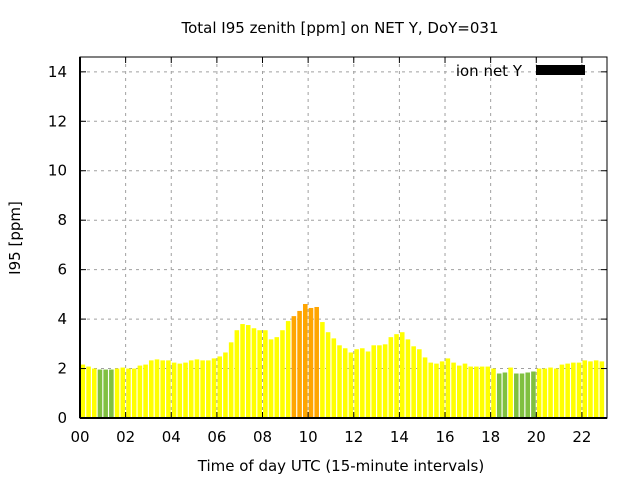 Image resolution: width=640 pixels, height=484 pixels. I want to click on legend-swatch, so click(560, 70).